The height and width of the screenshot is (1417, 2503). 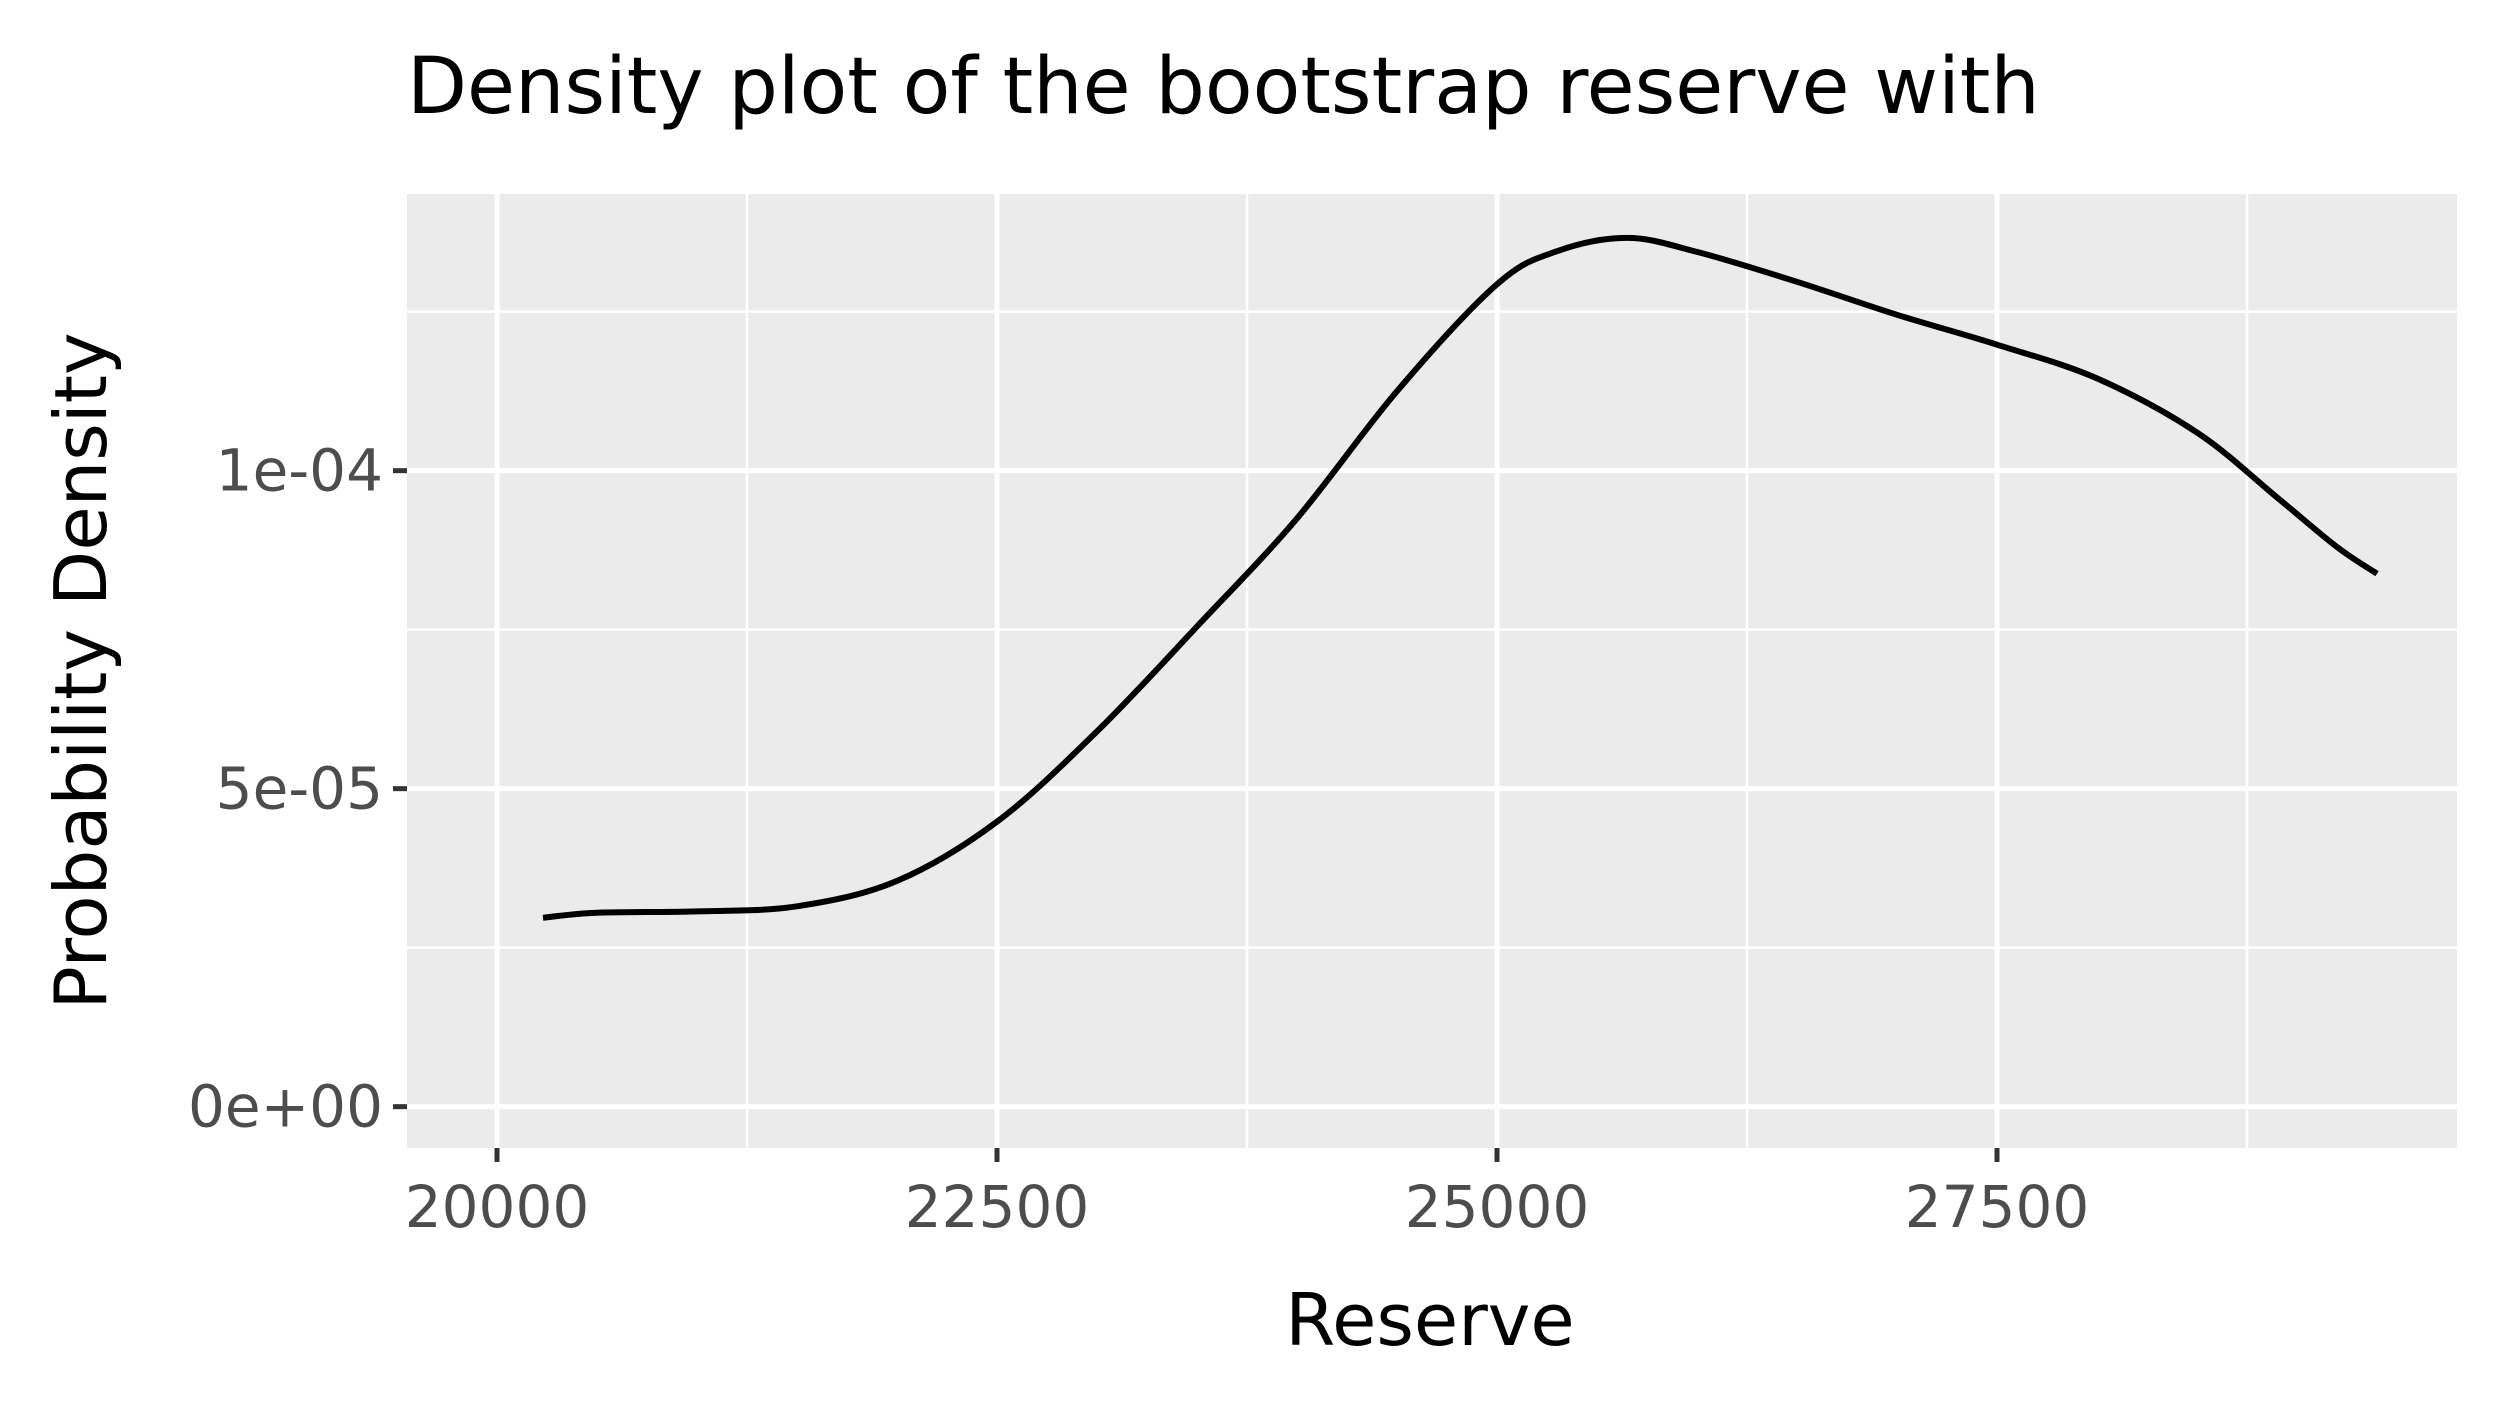 I want to click on x-tick-label: 25000, so click(x=1497, y=1207).